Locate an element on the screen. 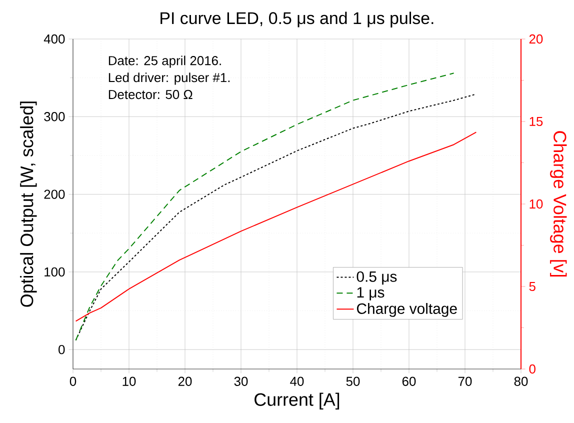  x-tick-label: 20 is located at coordinates (185, 381).